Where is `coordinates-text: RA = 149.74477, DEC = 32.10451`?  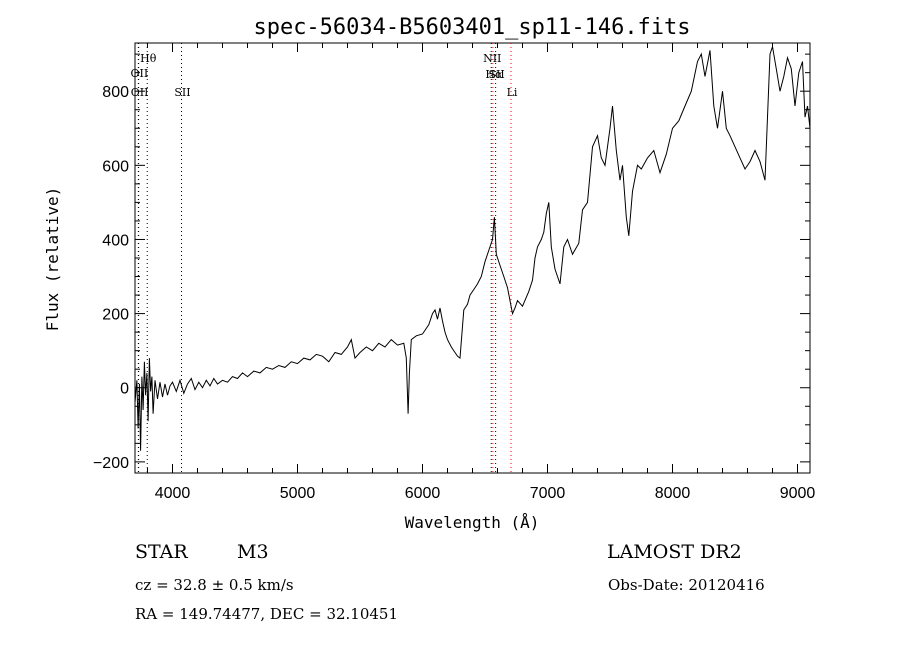 coordinates-text: RA = 149.74477, DEC = 32.10451 is located at coordinates (267, 614).